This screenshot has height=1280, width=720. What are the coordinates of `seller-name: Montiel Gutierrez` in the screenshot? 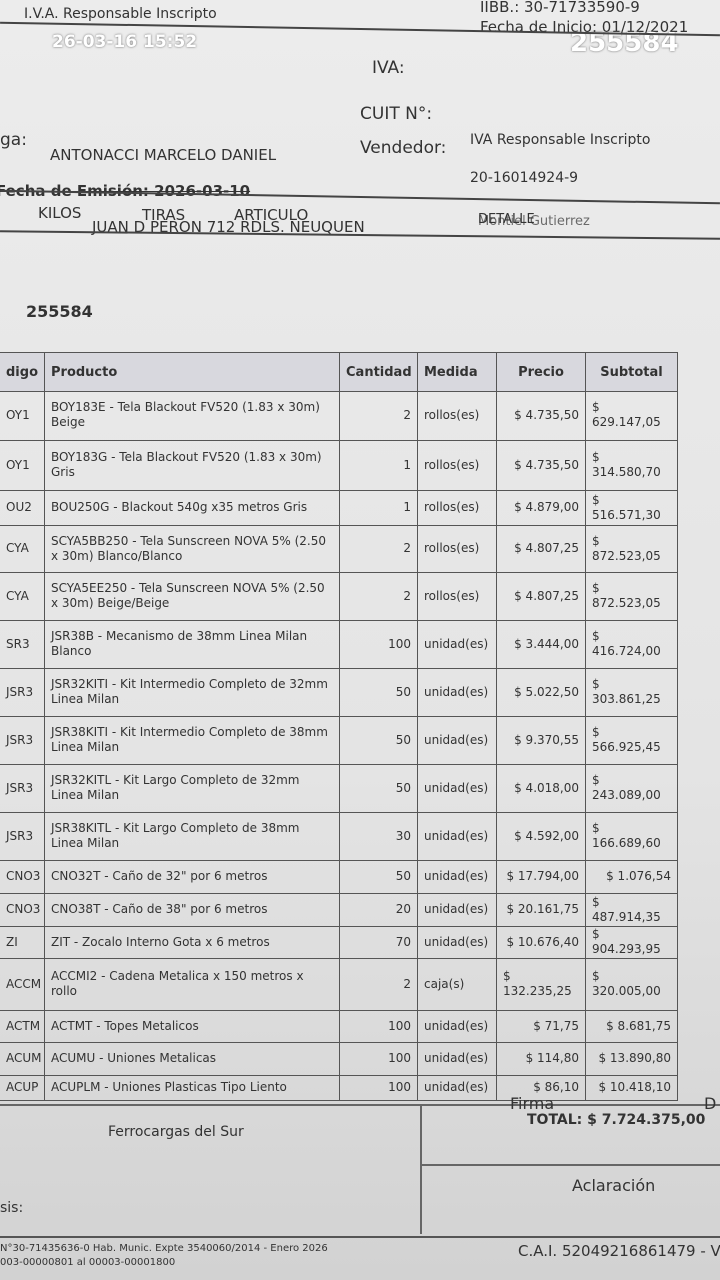 It's located at (534, 221).